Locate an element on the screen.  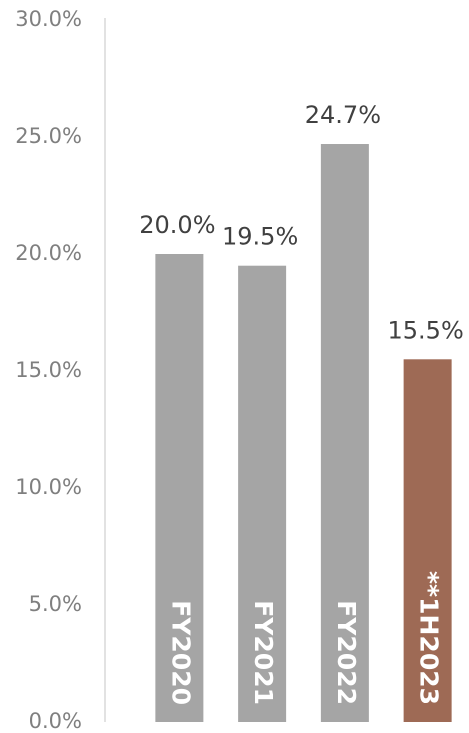
y-tick-label: 15.0% is located at coordinates (48, 370).